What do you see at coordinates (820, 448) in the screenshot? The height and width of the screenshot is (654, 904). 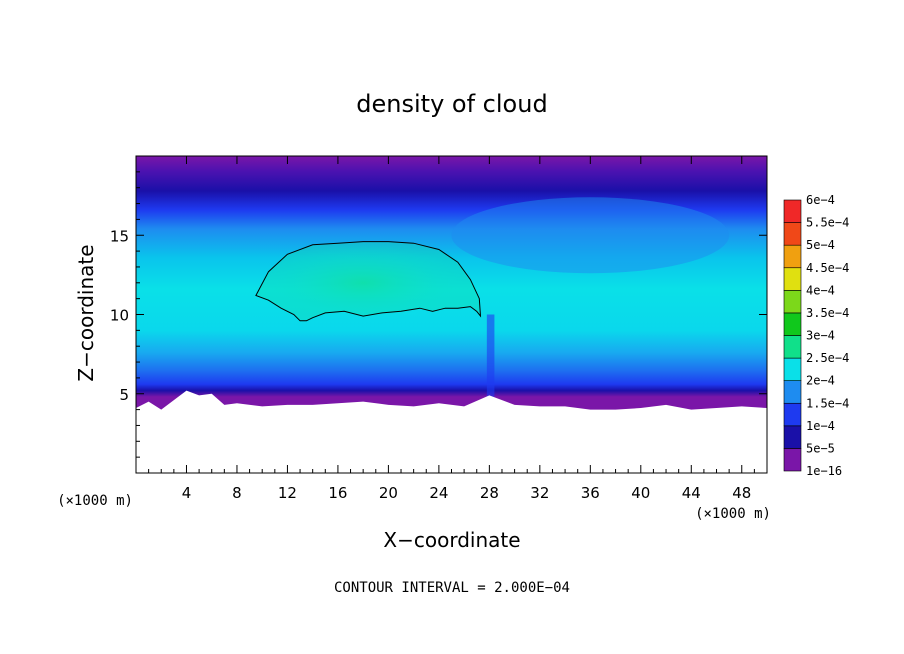 I see `colorbar-label: 5e−5` at bounding box center [820, 448].